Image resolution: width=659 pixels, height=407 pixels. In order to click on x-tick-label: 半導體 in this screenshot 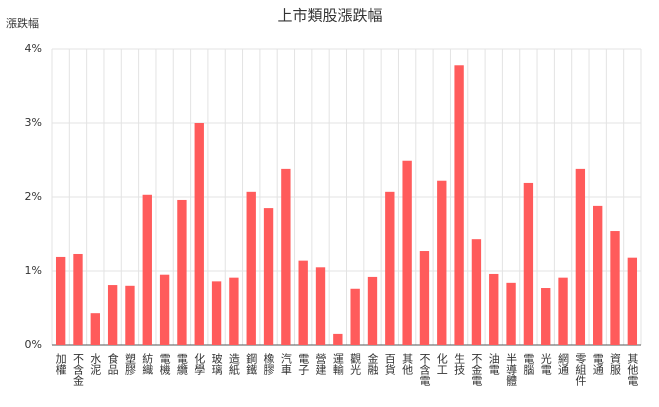, I will do `click(511, 369)`.